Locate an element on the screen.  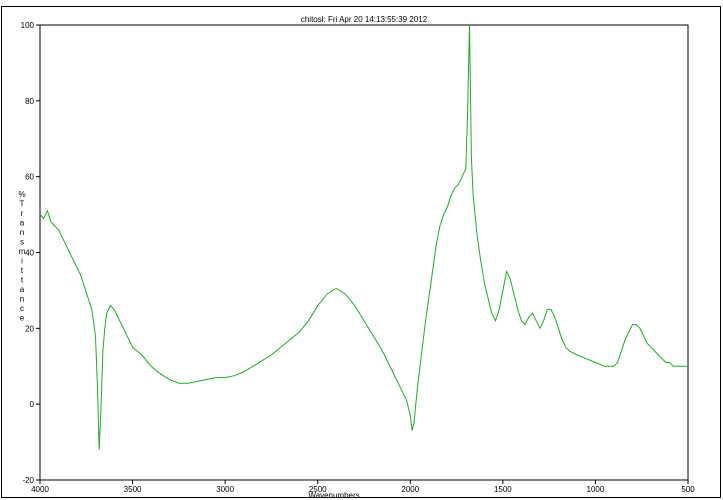
x-axis-label: Wavenumbers is located at coordinates (333, 495).